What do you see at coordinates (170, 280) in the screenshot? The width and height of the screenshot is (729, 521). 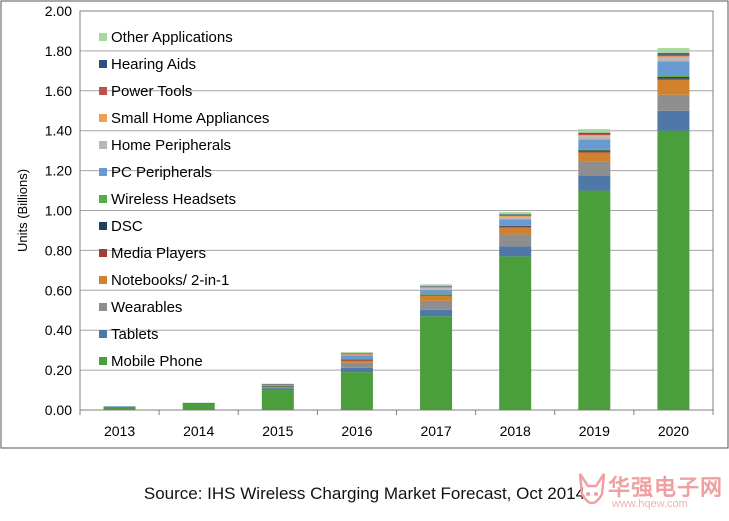 I see `legend-label: Notebooks/ 2-in-1` at bounding box center [170, 280].